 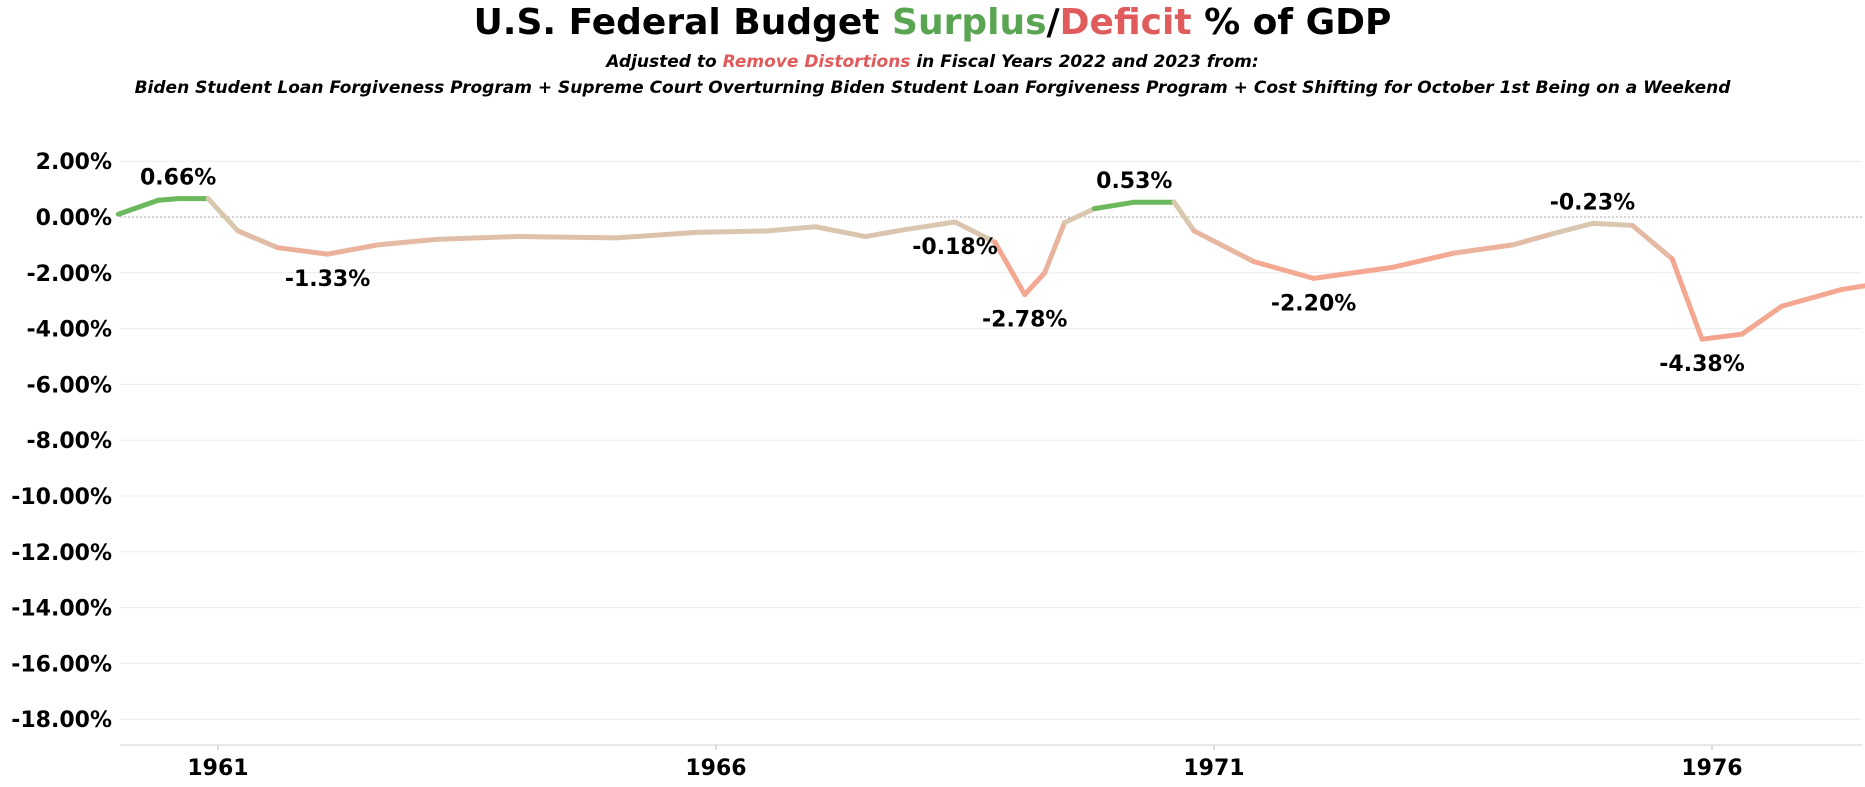 What do you see at coordinates (69, 441) in the screenshot?
I see `y-tick-label: -8.00%` at bounding box center [69, 441].